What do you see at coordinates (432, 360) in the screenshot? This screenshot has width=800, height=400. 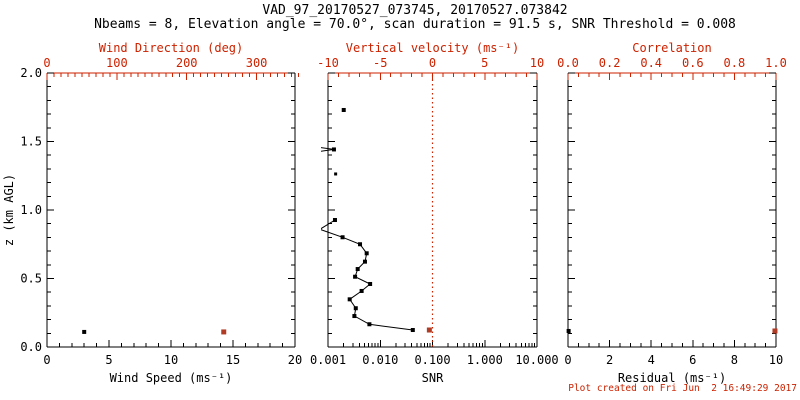 I see `snr-bottom-tick-label: 0.100` at bounding box center [432, 360].